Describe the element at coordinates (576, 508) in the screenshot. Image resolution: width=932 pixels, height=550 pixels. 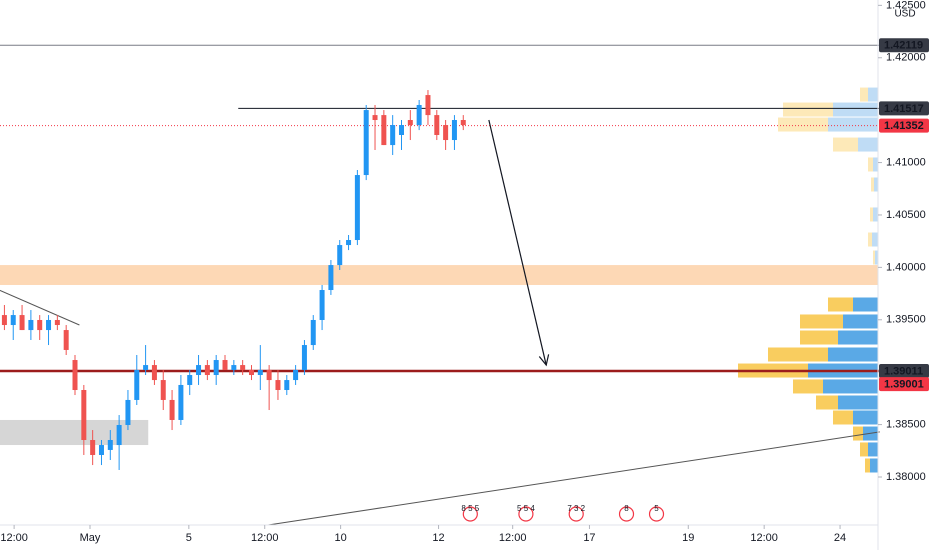
I see `event-label: 7 3 2` at that location.